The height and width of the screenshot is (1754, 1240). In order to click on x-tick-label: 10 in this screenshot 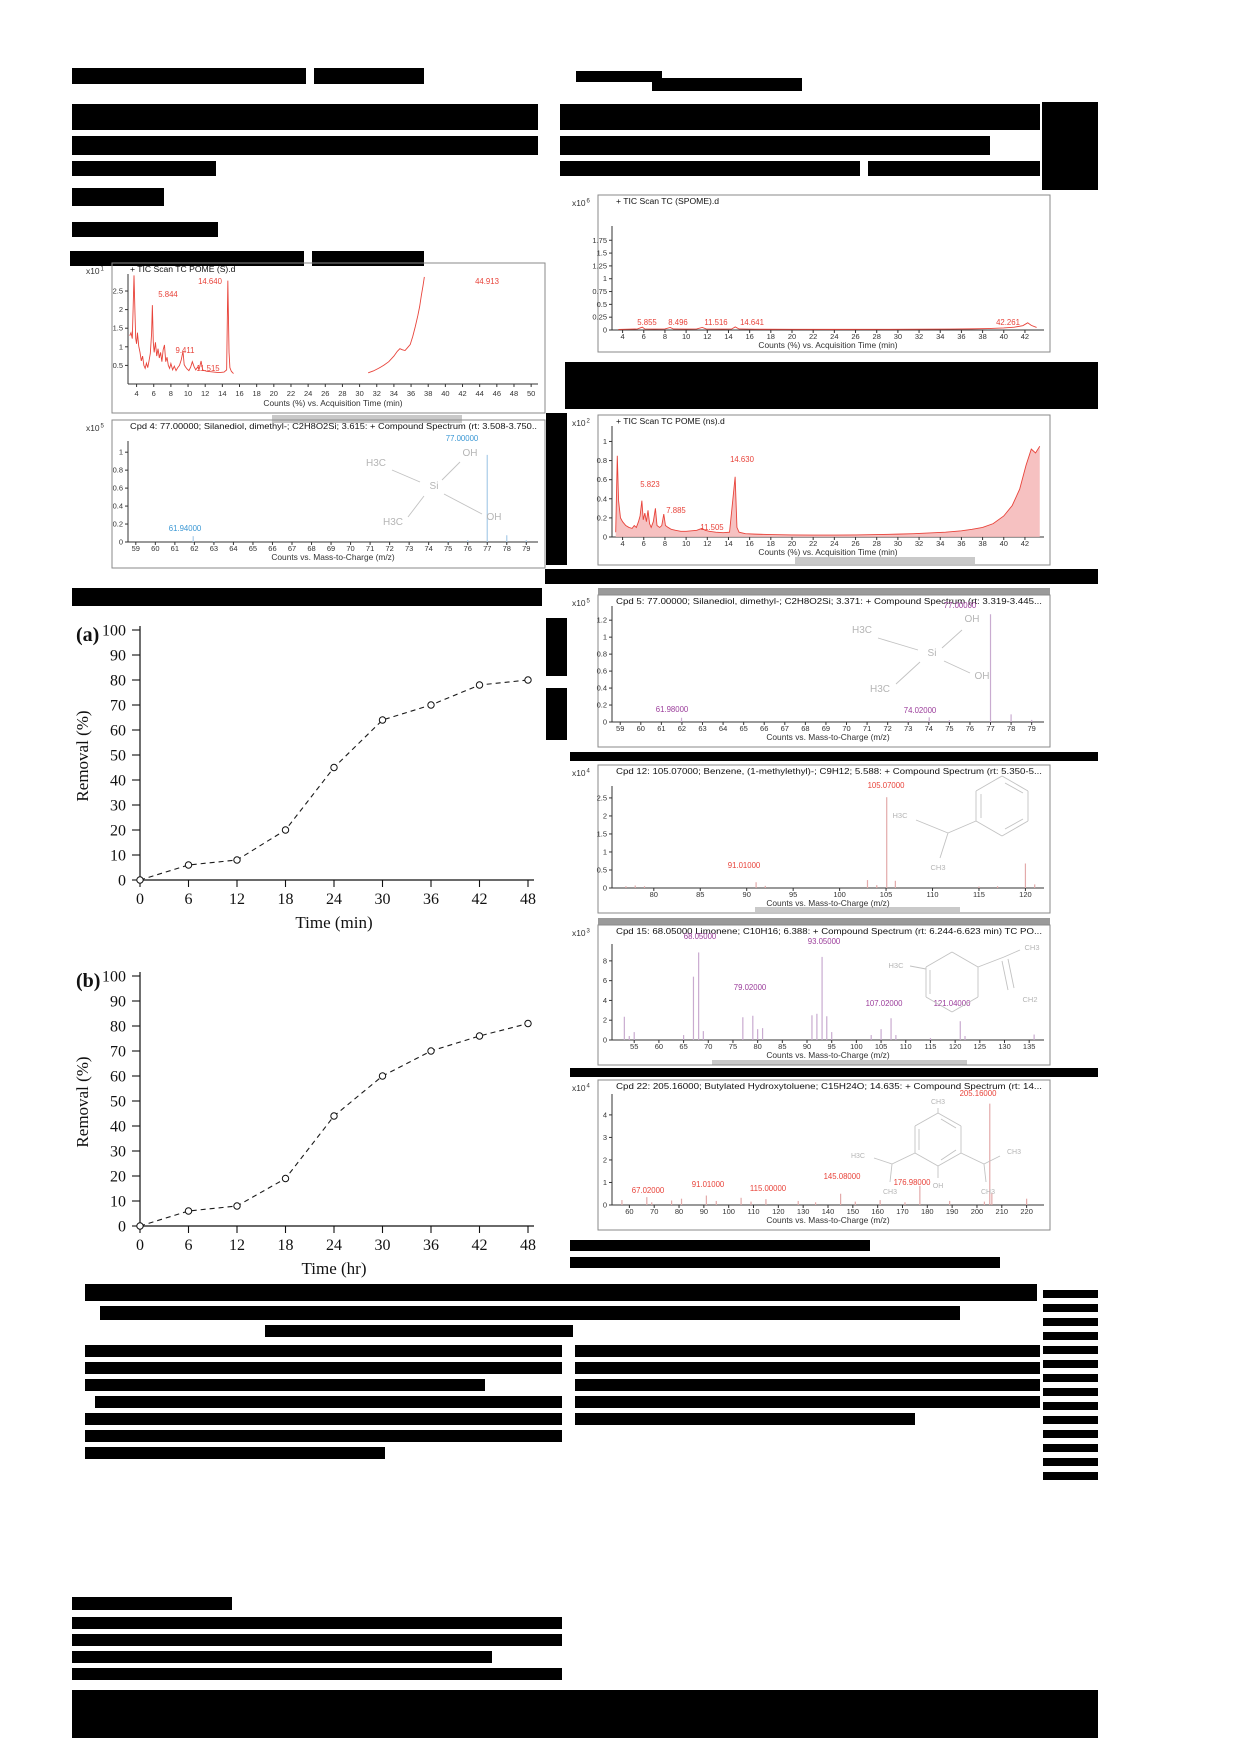, I will do `click(188, 393)`.